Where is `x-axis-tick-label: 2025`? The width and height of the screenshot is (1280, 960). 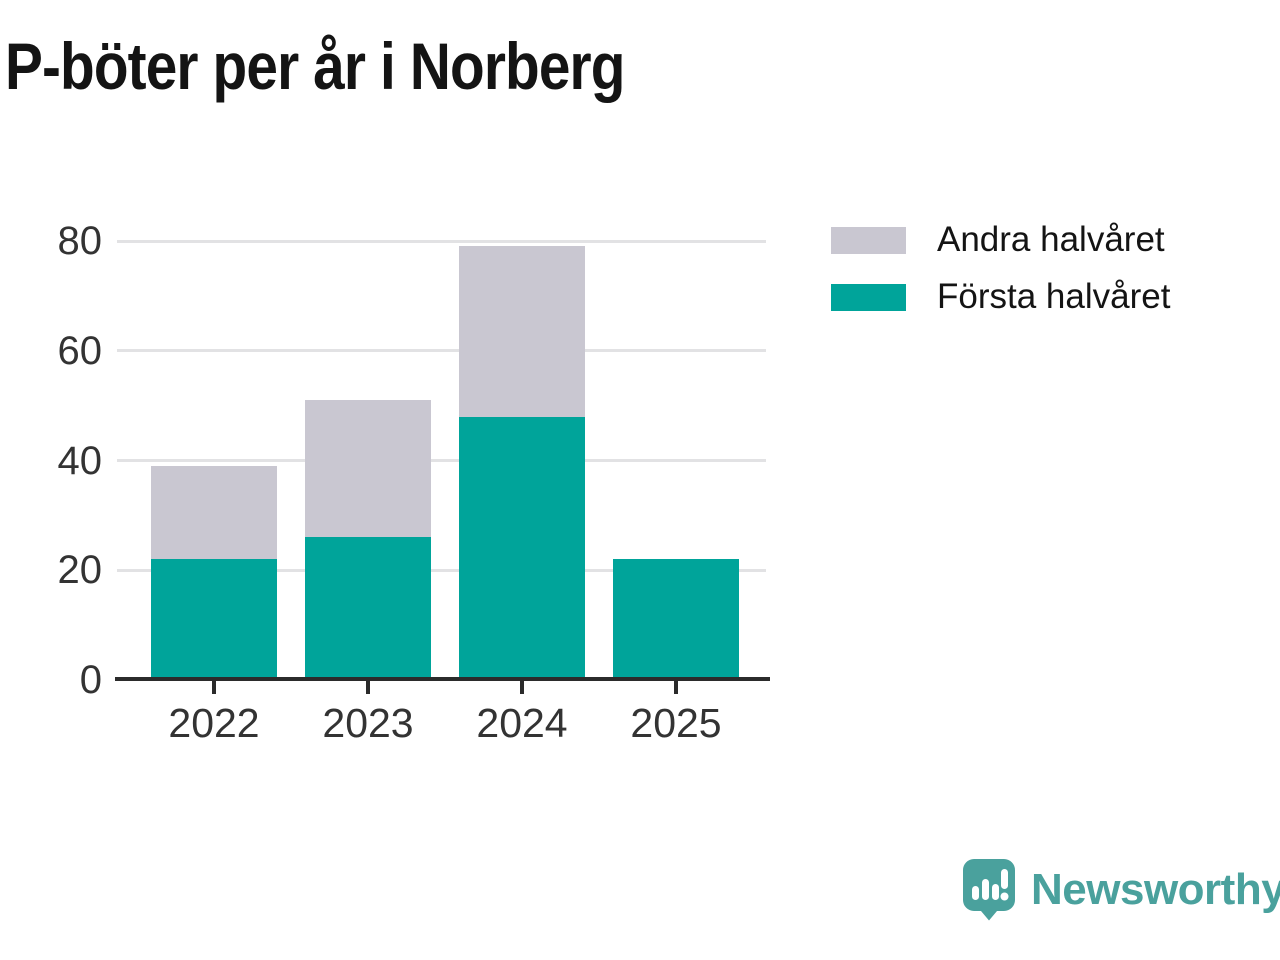
x-axis-tick-label: 2025 is located at coordinates (676, 723).